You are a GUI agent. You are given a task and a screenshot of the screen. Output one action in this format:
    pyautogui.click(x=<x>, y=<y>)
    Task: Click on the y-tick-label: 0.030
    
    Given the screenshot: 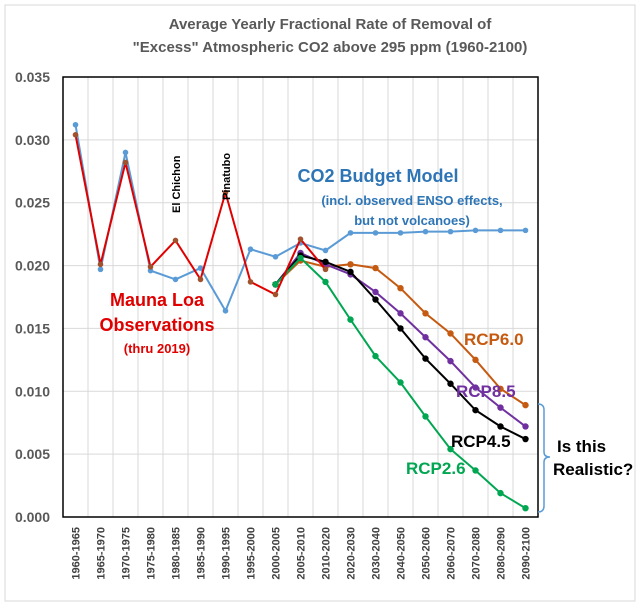 What is the action you would take?
    pyautogui.click(x=32, y=140)
    